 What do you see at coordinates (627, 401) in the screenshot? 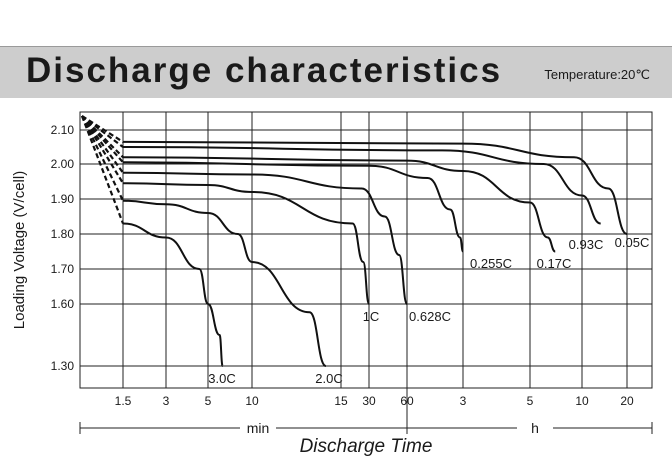
I see `x-tick-label: 20` at bounding box center [627, 401].